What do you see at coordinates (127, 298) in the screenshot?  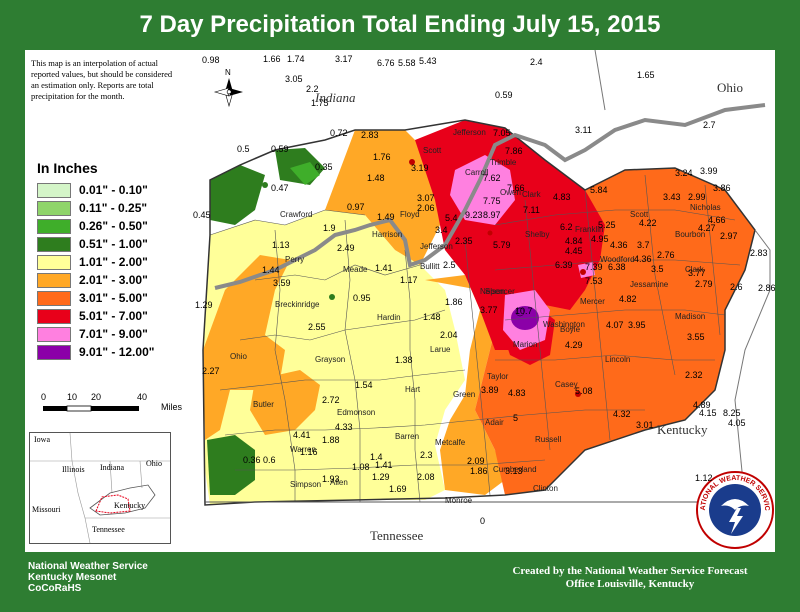 I see `legend-item: 3.01" - 5.00"` at bounding box center [127, 298].